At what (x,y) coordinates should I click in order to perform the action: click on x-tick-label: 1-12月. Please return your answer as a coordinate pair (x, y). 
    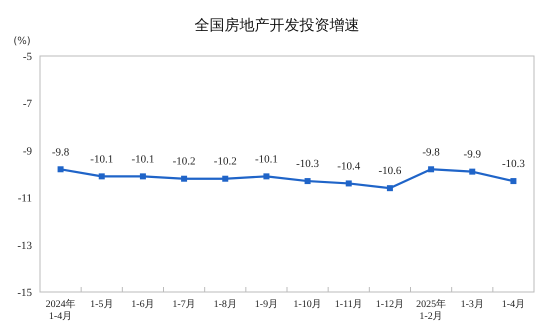
    Looking at the image, I should click on (390, 304).